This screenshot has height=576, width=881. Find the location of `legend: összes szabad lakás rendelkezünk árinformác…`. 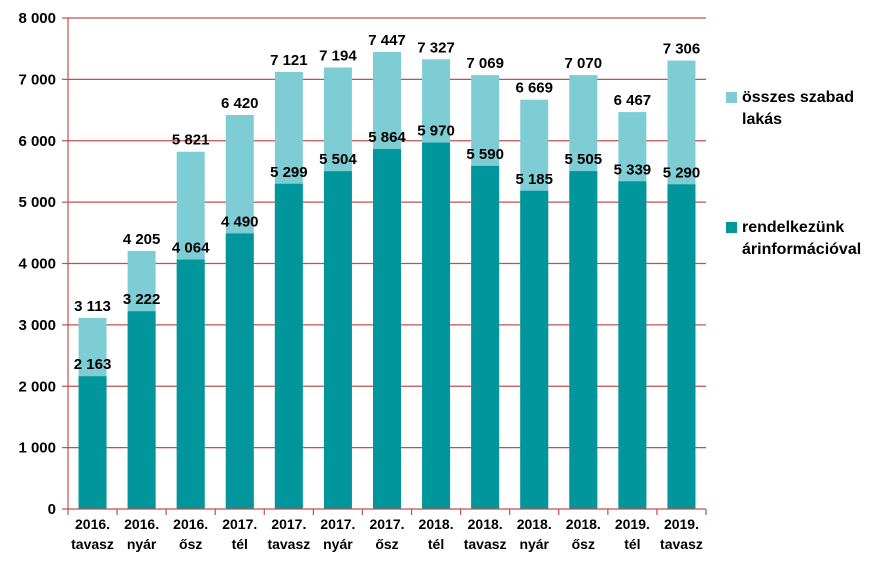

legend: összes szabad lakás rendelkezünk árinformác… is located at coordinates (793, 173).